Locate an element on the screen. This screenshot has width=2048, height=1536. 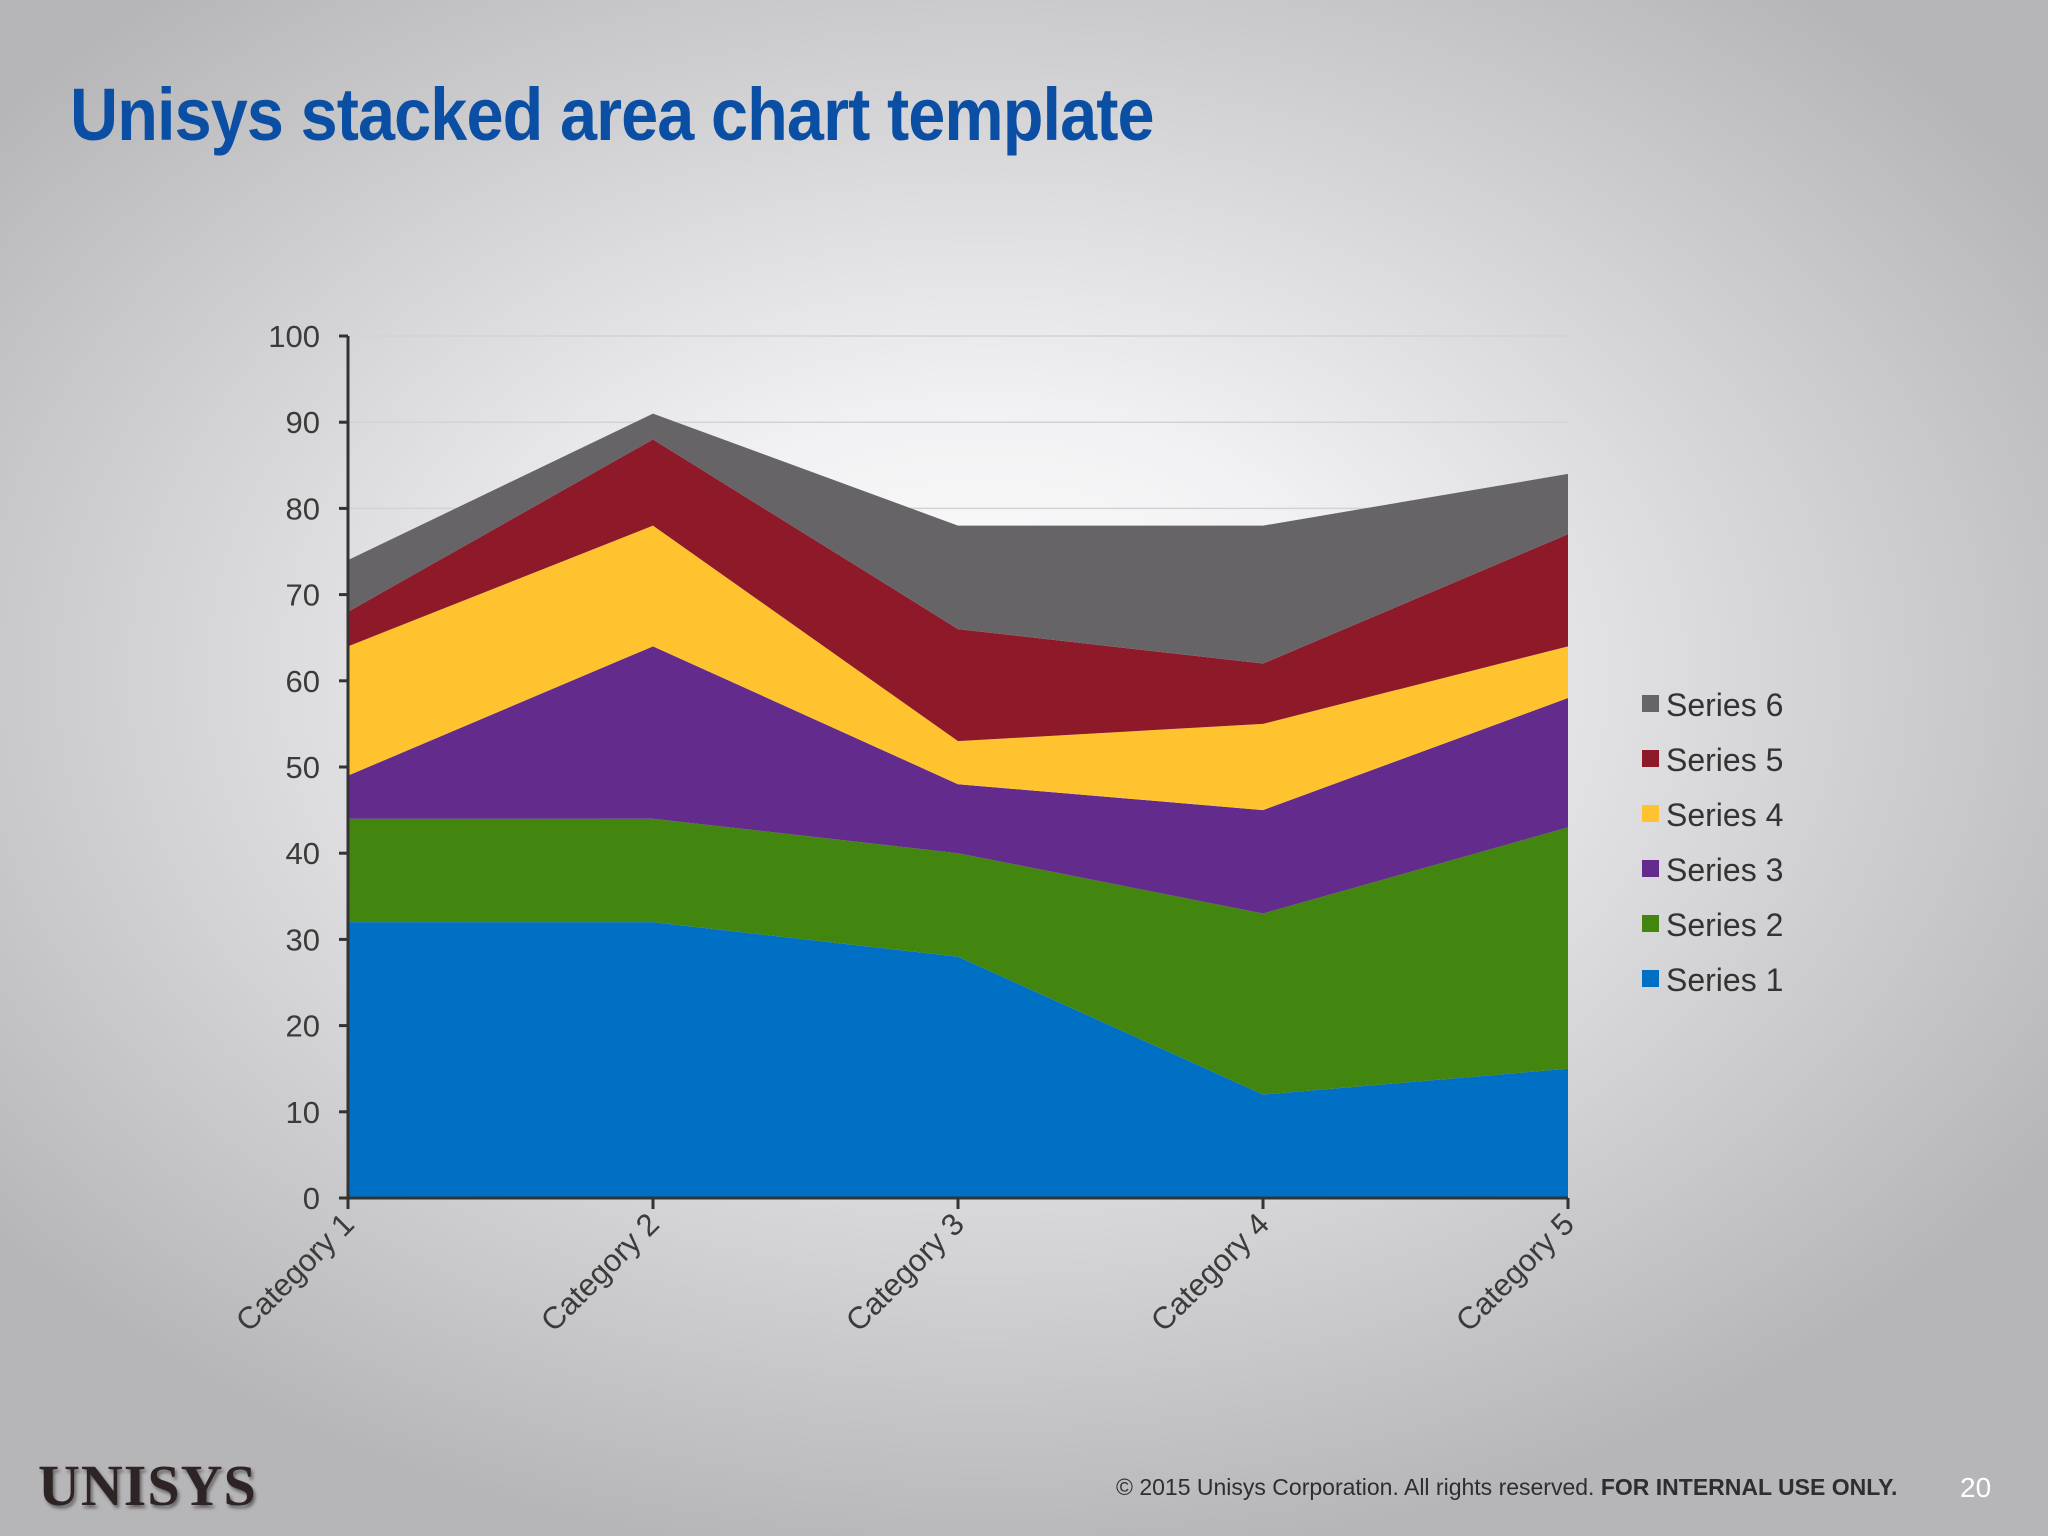
y-tick-label: 30 is located at coordinates (303, 939).